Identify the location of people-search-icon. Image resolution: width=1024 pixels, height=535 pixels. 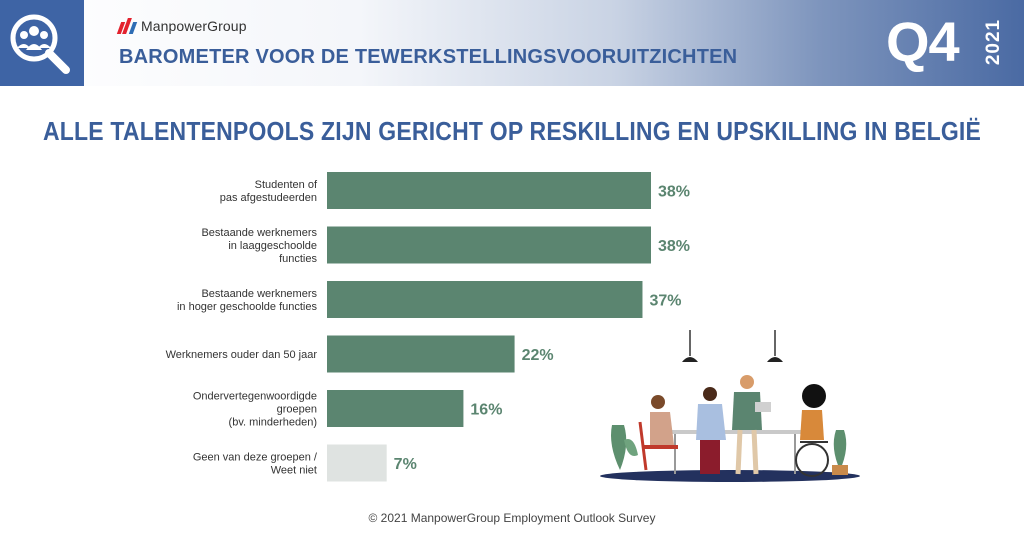
(40, 44).